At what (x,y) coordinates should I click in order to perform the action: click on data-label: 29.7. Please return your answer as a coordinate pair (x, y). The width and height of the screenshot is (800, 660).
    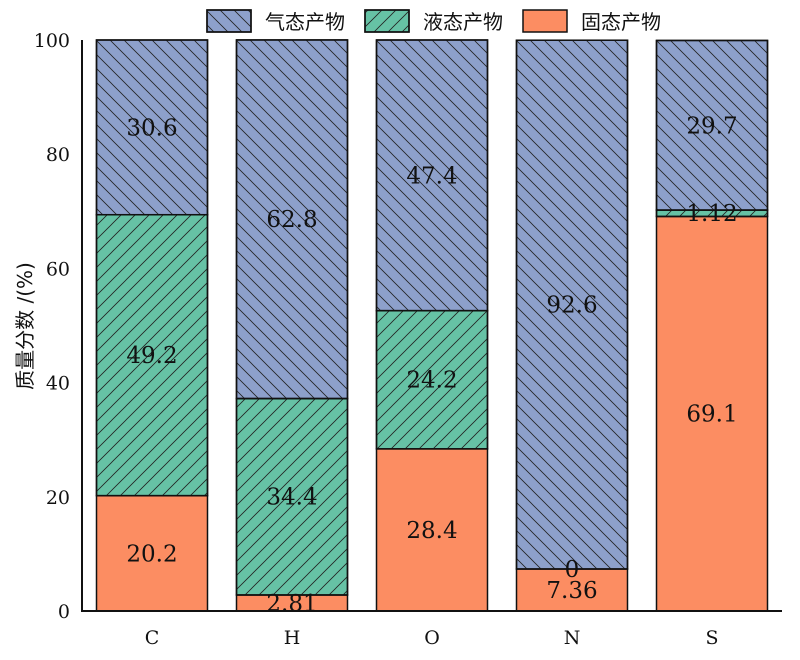
    Looking at the image, I should click on (711, 126).